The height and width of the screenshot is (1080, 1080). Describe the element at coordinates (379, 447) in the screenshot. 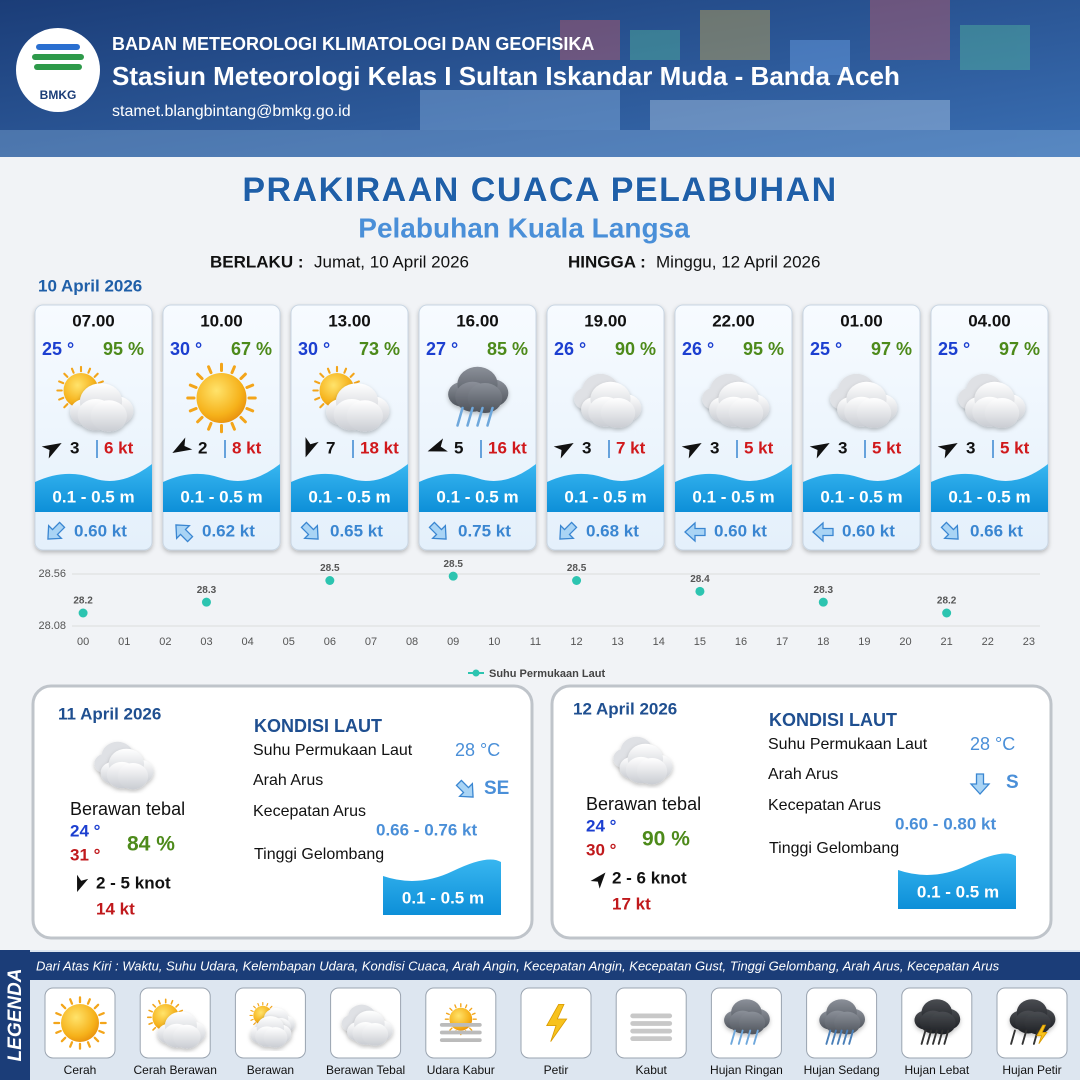

I see `gust: 18 kt` at that location.